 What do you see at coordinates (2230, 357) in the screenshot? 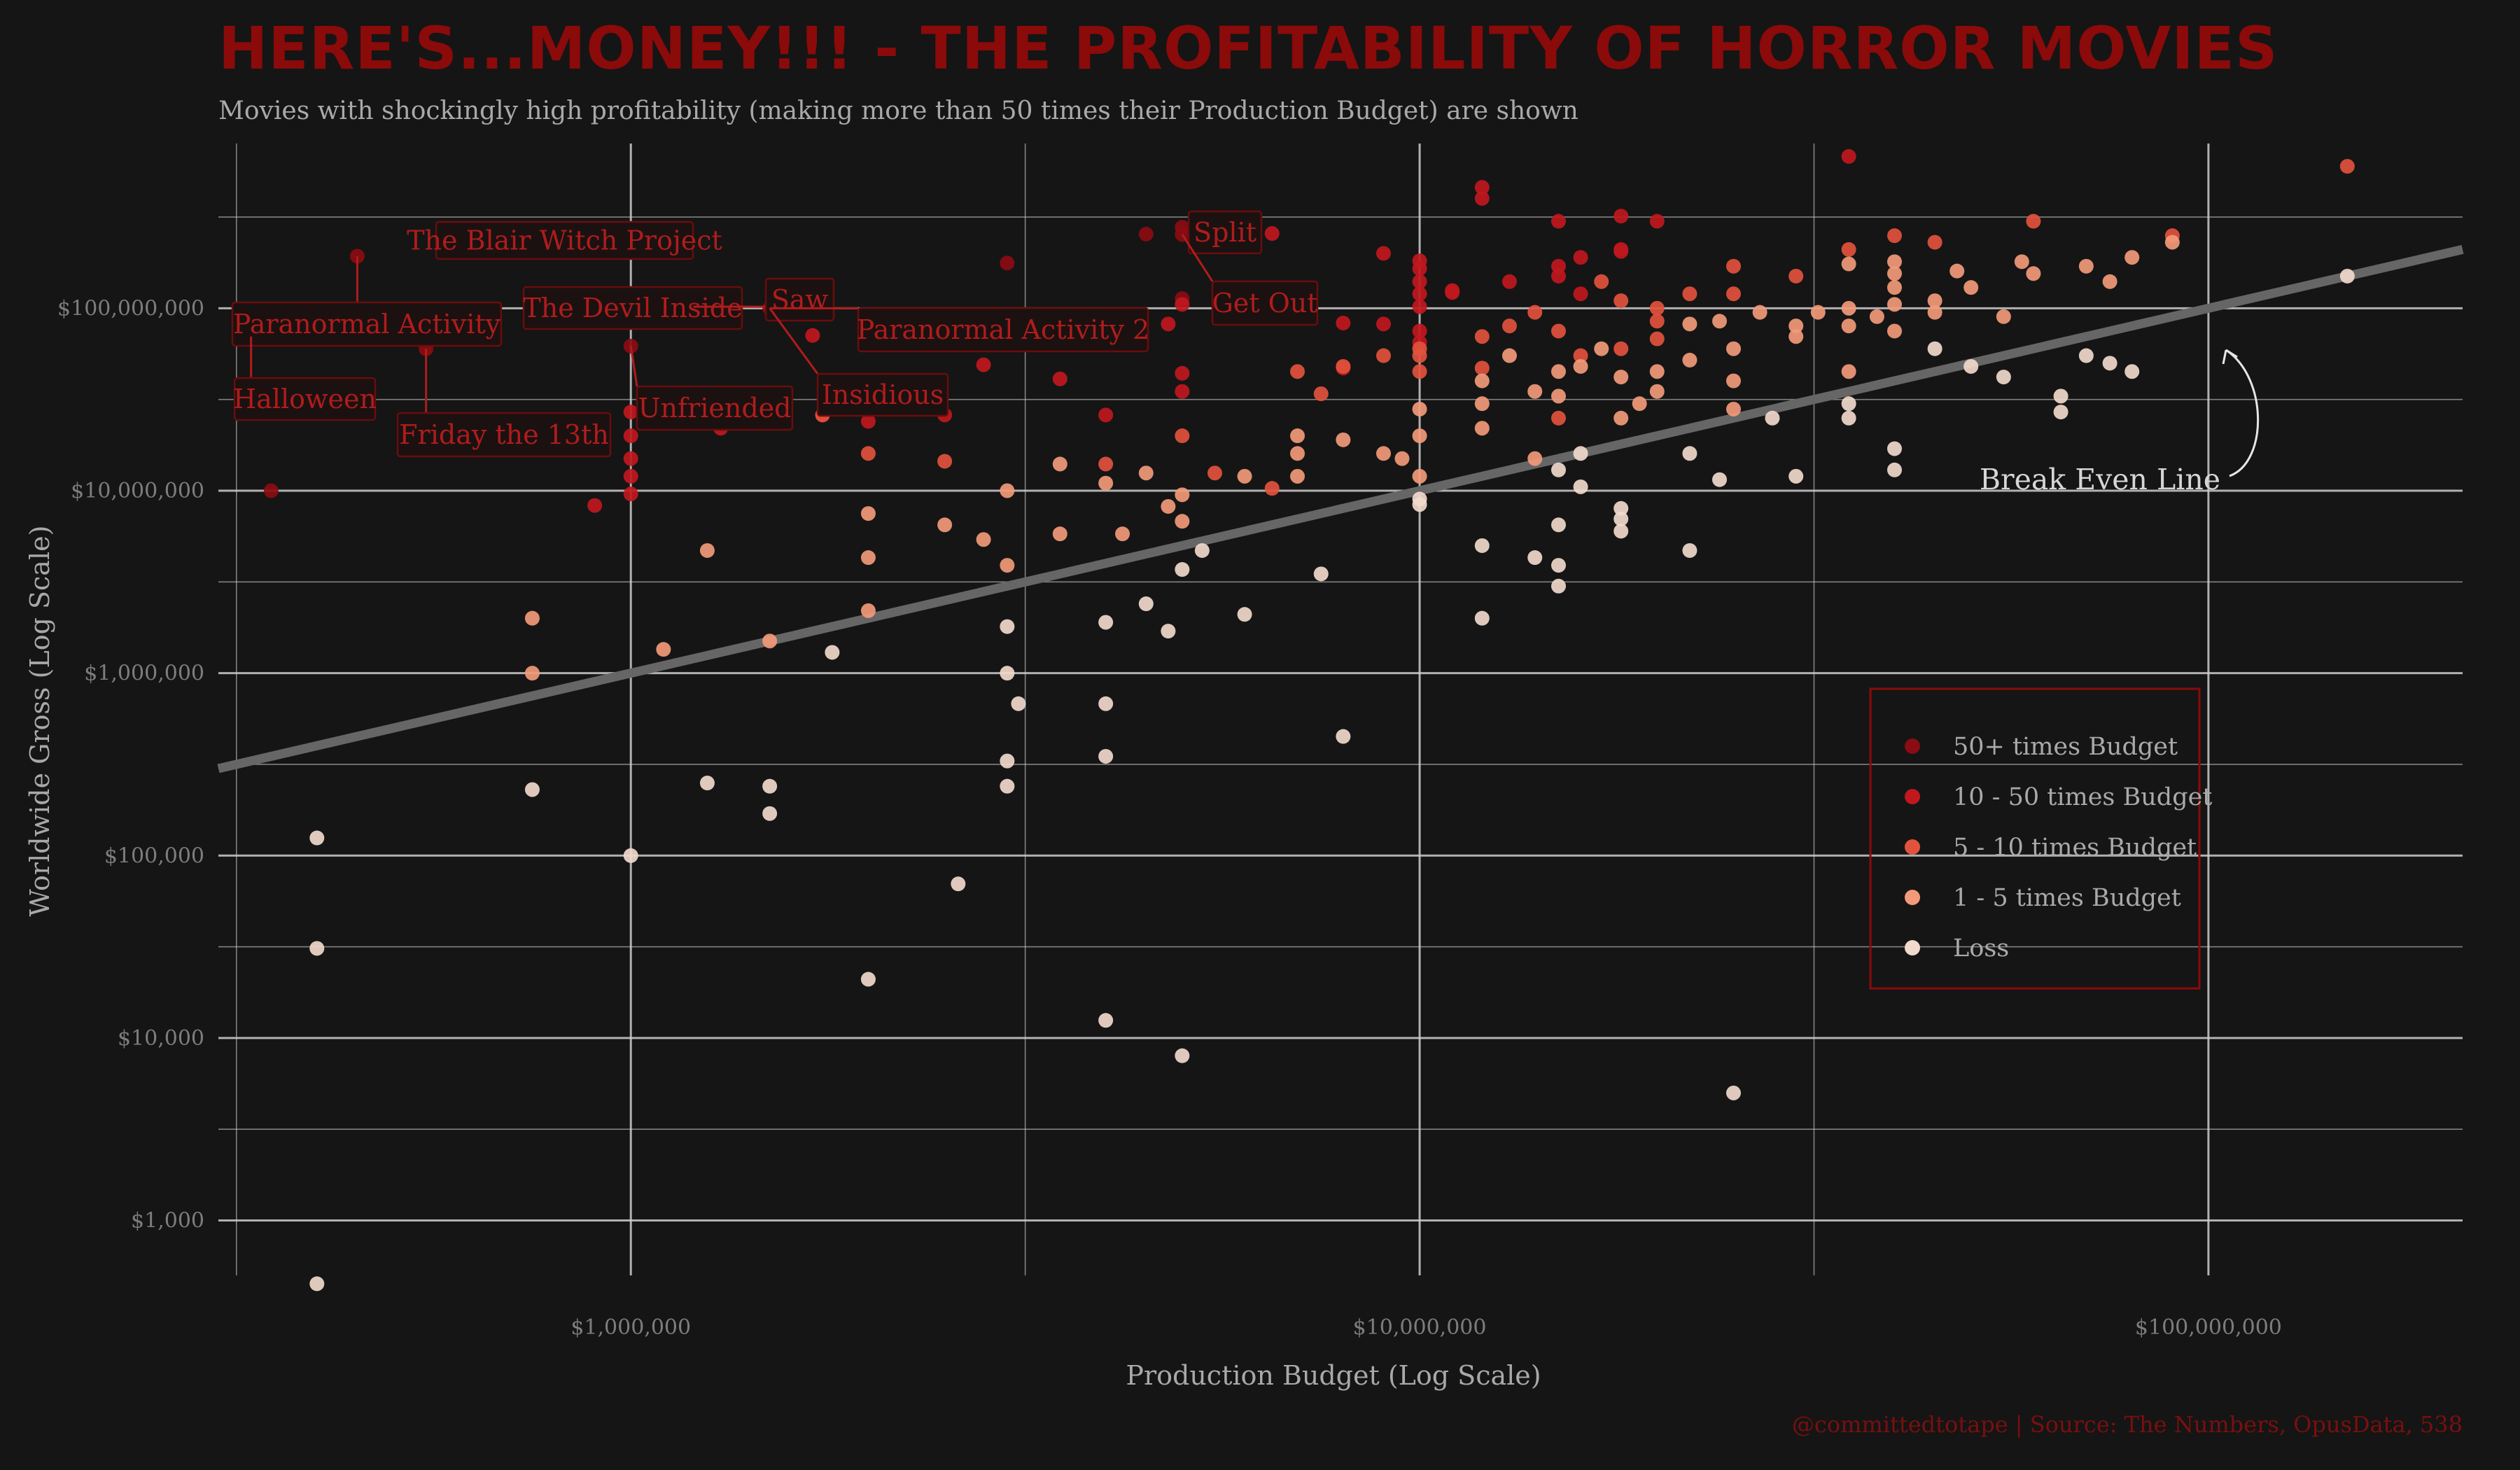
I see `annotation-arrowhead` at bounding box center [2230, 357].